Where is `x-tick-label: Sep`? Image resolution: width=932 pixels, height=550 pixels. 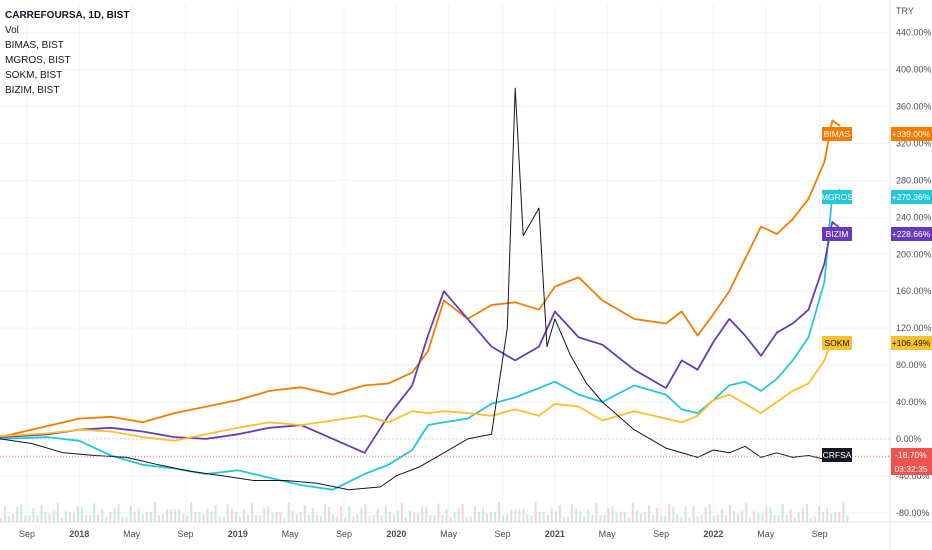
x-tick-label: Sep is located at coordinates (27, 534).